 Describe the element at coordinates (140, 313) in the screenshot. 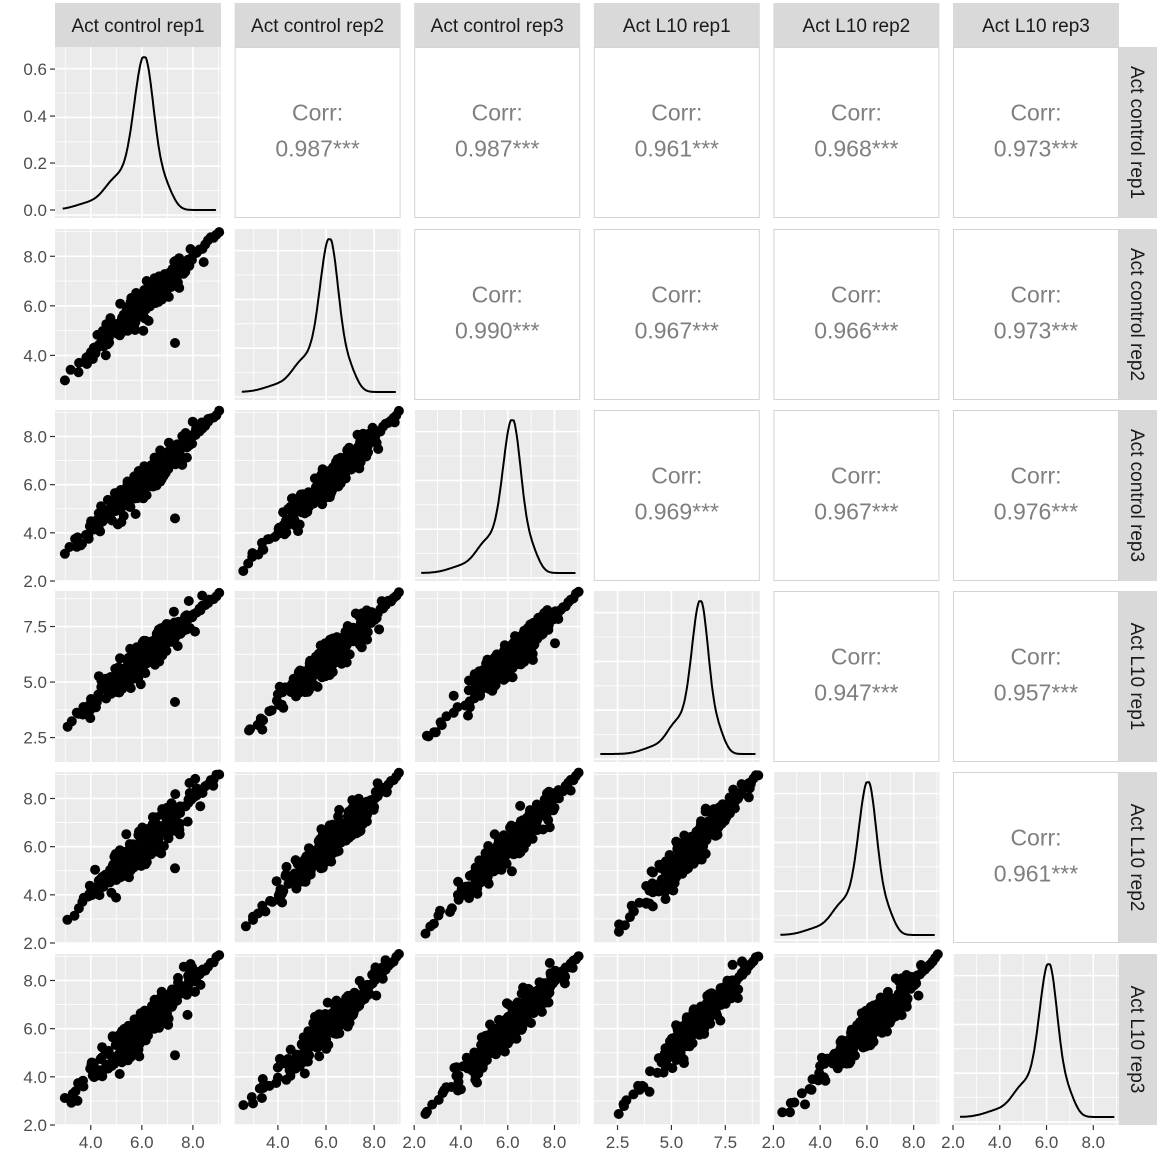

I see `panel-r1-c0` at that location.